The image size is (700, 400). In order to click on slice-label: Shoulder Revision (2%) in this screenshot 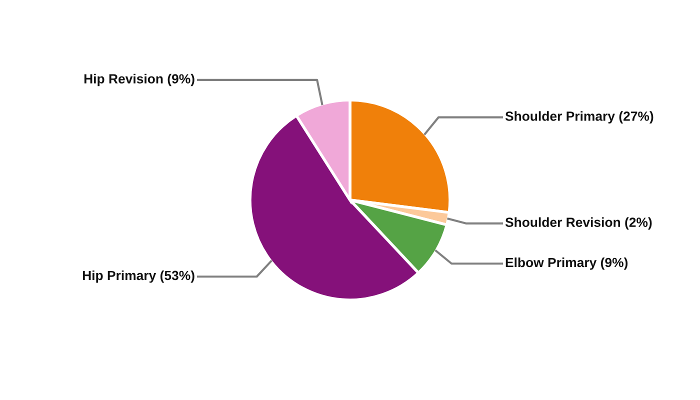, I will do `click(578, 223)`.